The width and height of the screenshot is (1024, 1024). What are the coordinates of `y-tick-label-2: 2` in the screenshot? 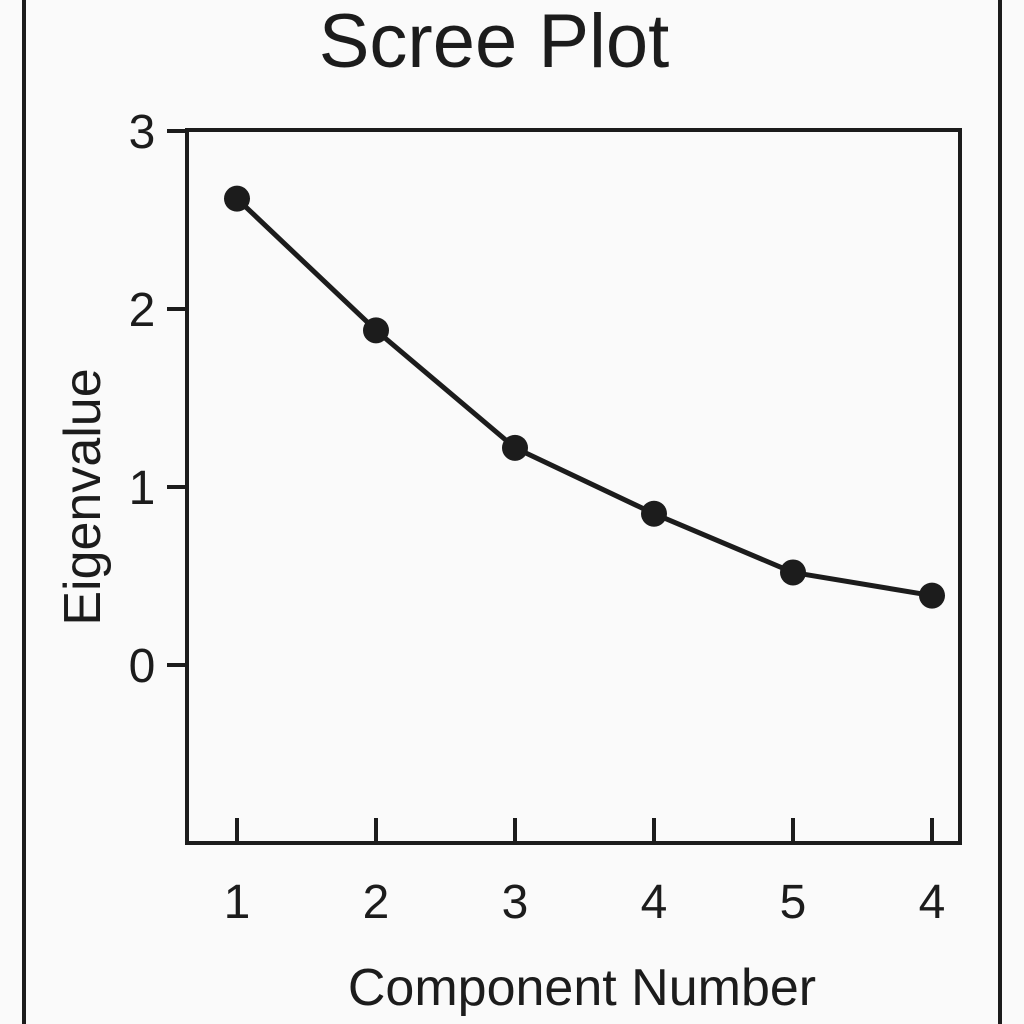 It's located at (142, 310).